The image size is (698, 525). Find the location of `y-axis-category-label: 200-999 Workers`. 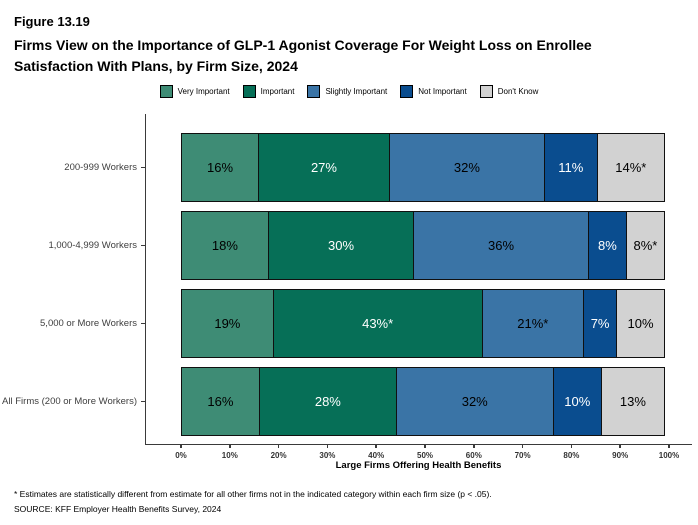

y-axis-category-label: 200-999 Workers is located at coordinates (100, 167).